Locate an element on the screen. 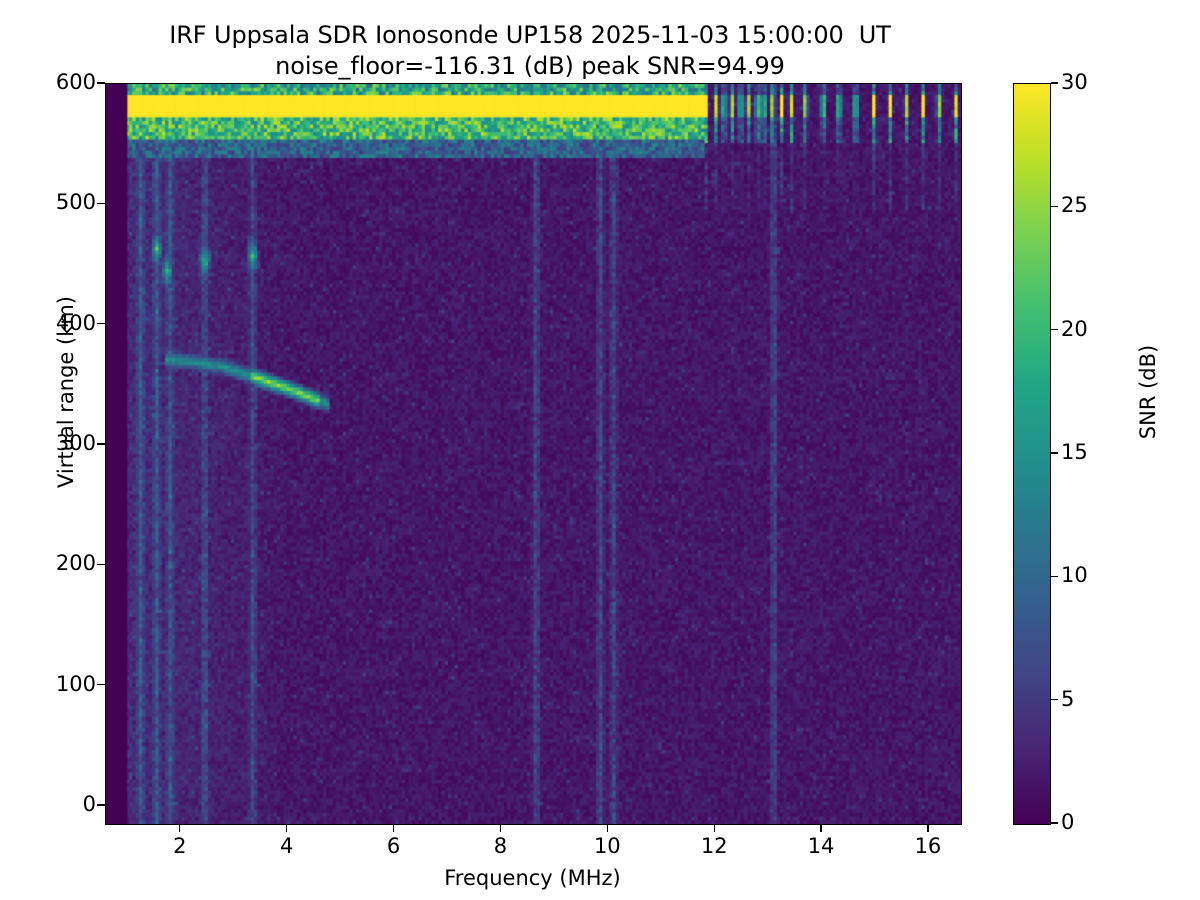 This screenshot has width=1200, height=900. y-tick-label: 400 is located at coordinates (75, 322).